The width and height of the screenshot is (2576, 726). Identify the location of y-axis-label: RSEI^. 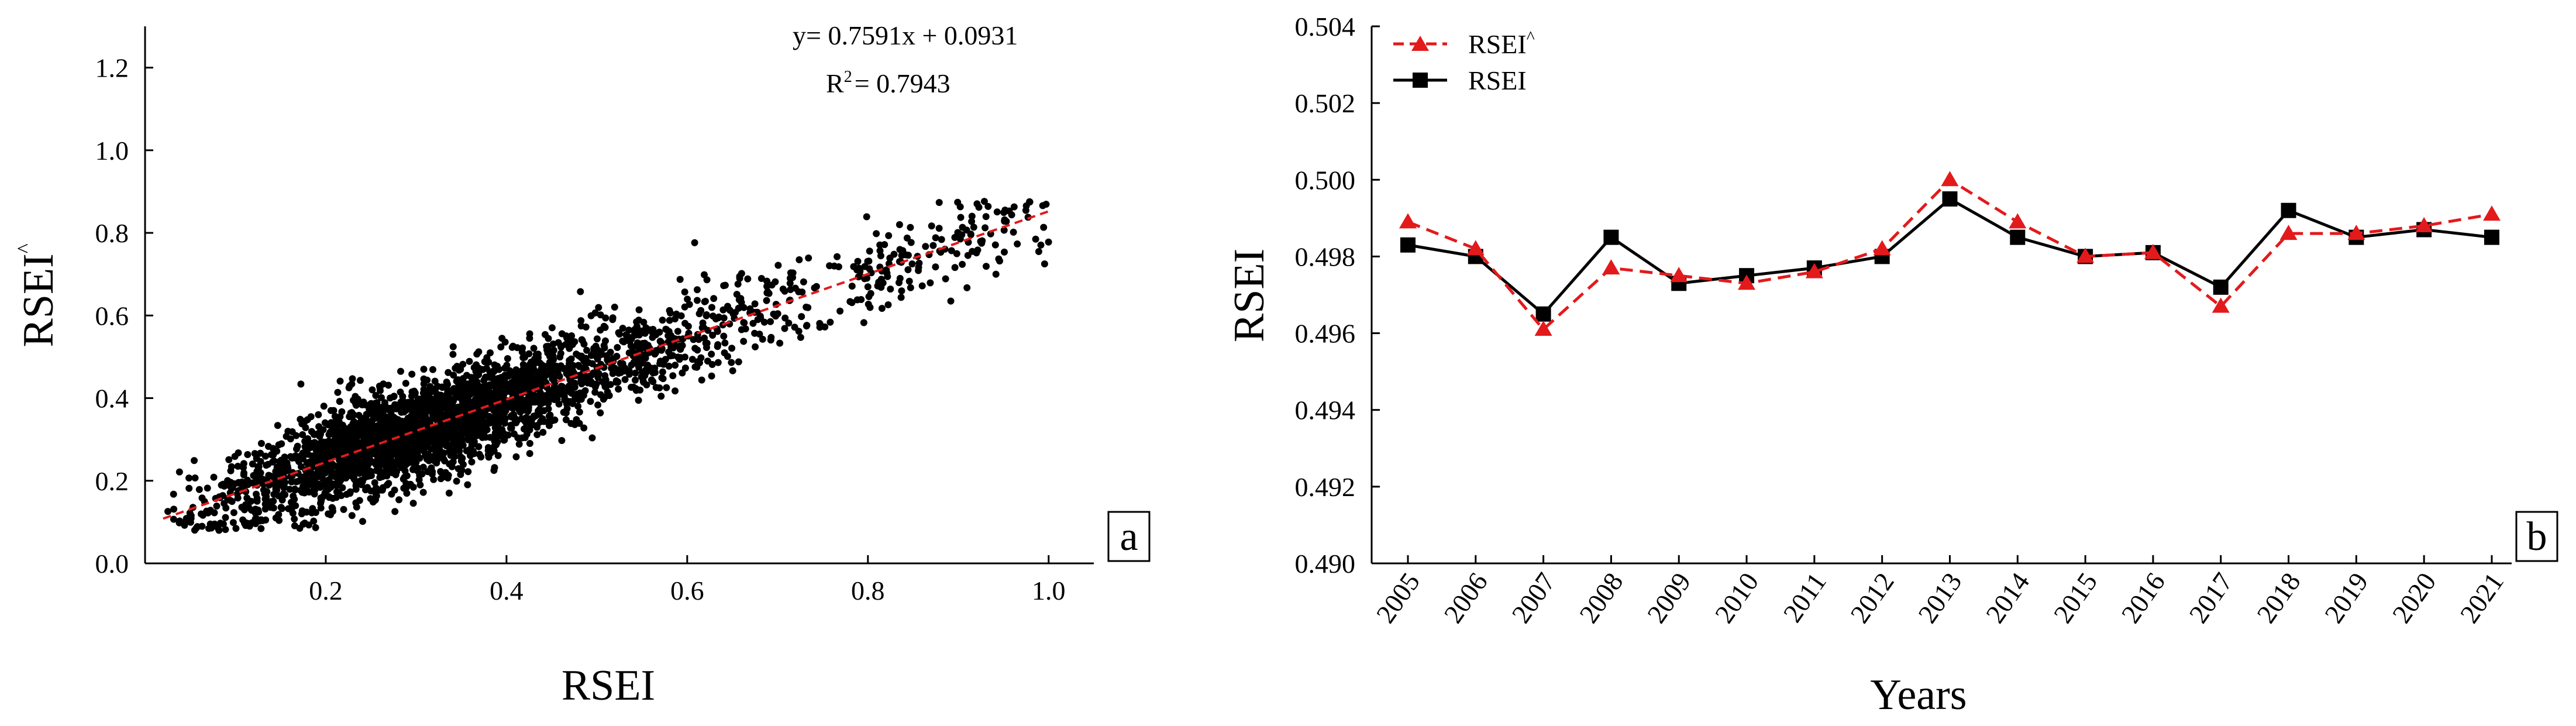
(38, 295).